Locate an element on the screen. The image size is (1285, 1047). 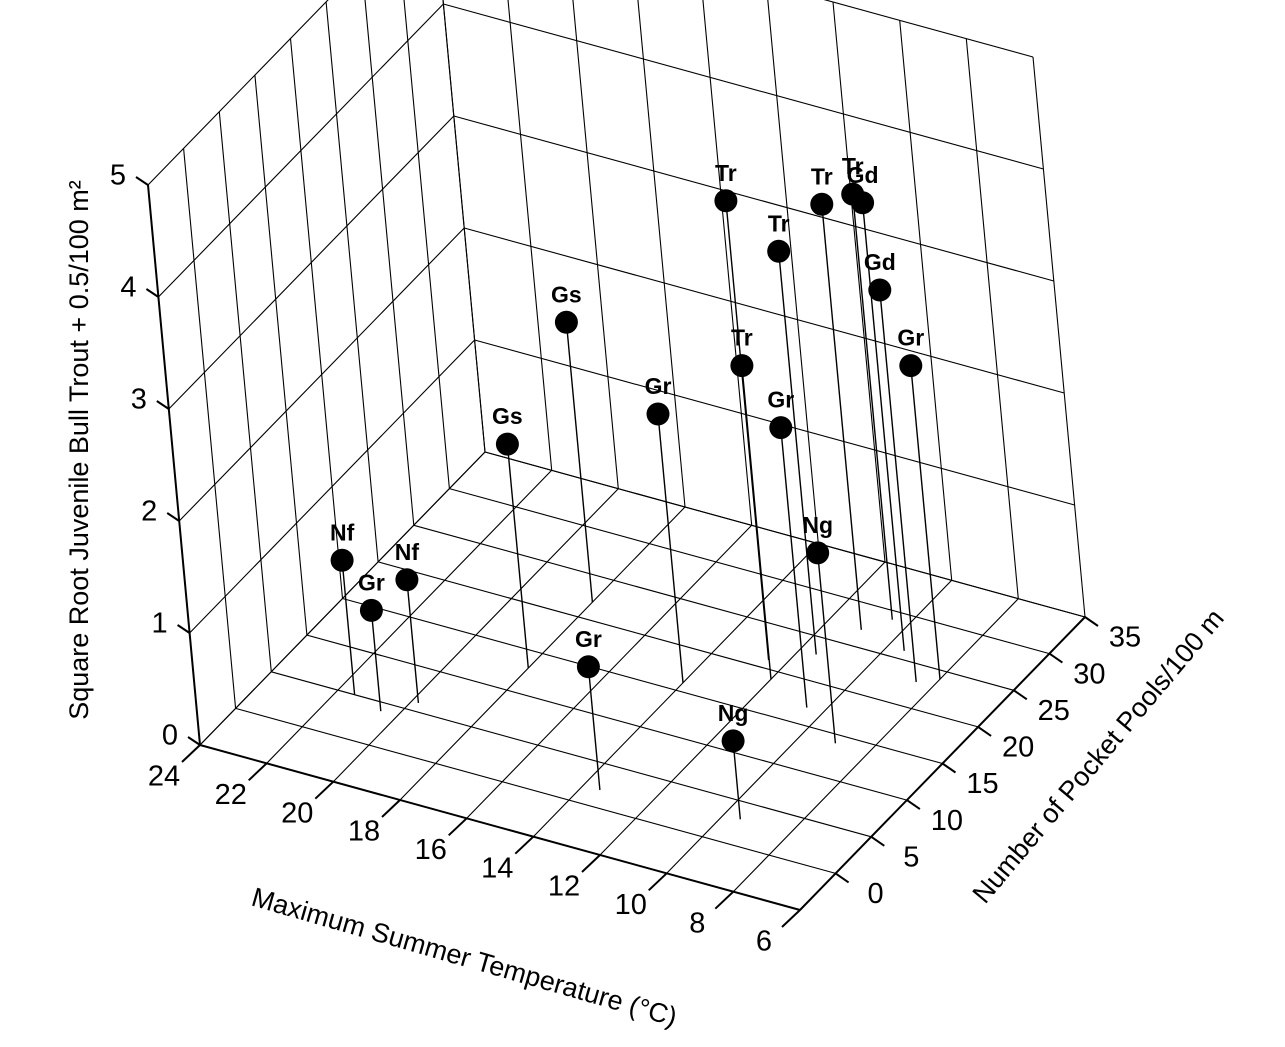
y-tick-label: 35 is located at coordinates (1125, 638).